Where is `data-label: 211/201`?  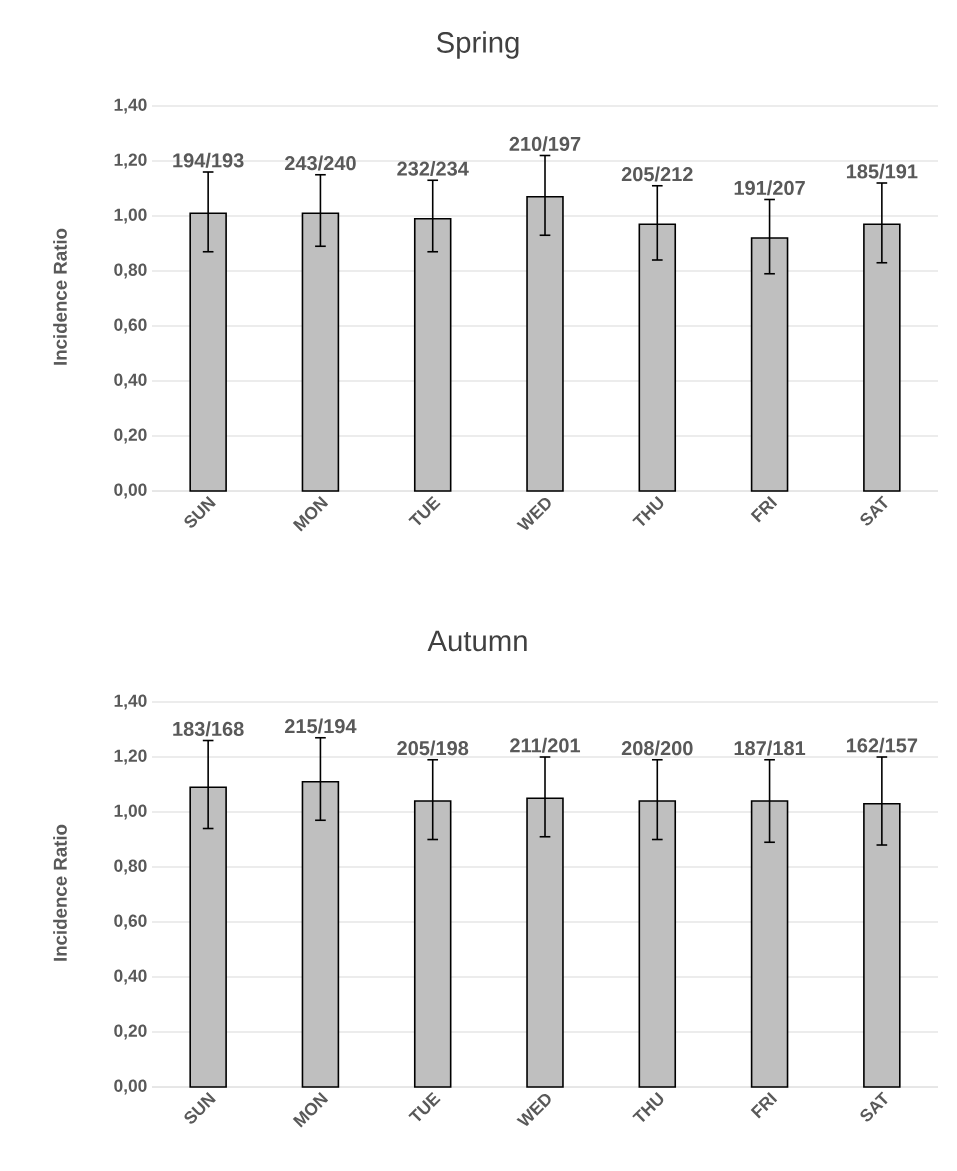 data-label: 211/201 is located at coordinates (545, 745).